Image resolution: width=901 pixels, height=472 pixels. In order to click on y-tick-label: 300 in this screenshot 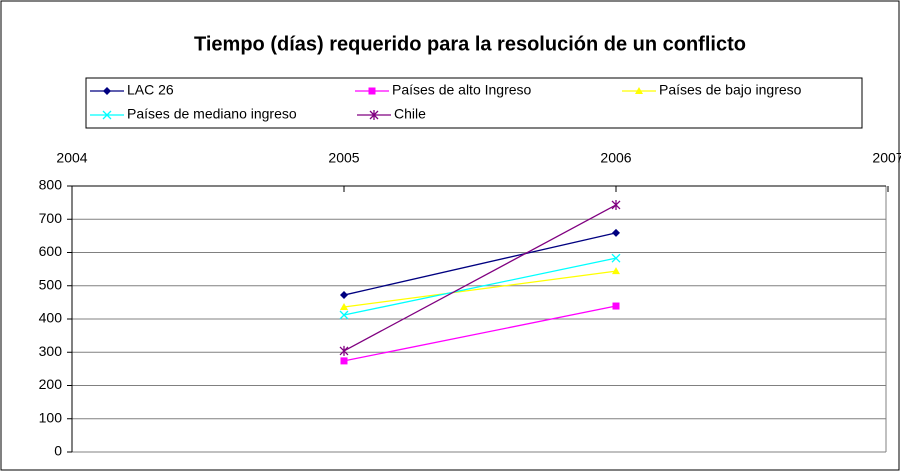, I will do `click(51, 351)`.